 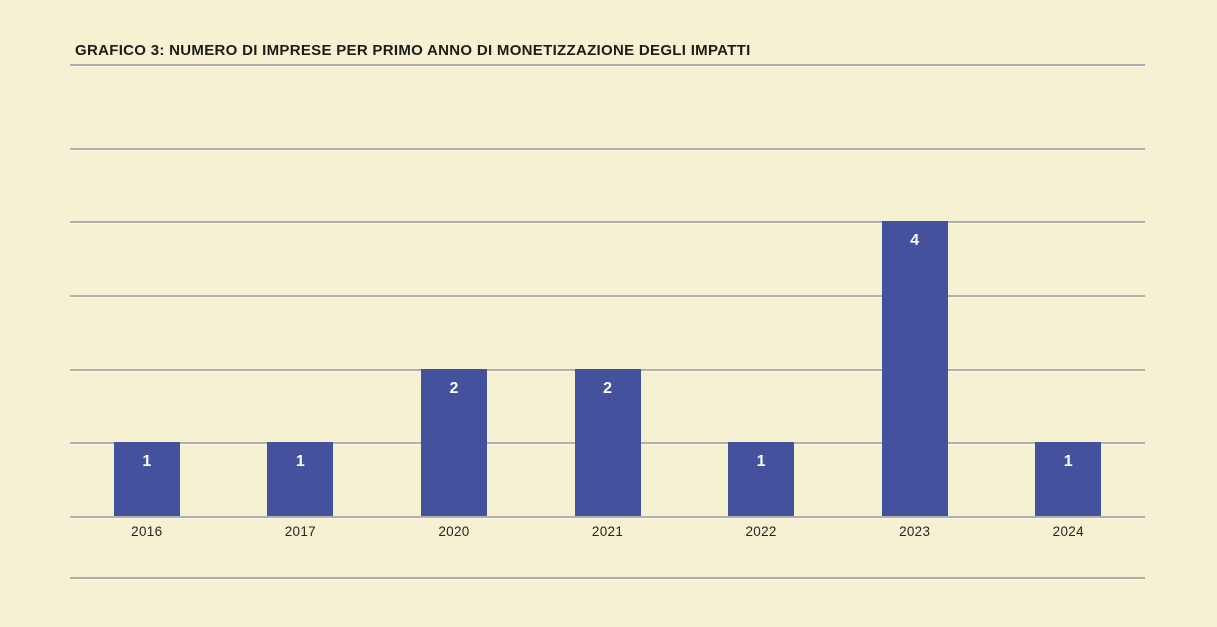 I want to click on x-axis-label-2017: 2017, so click(x=300, y=531).